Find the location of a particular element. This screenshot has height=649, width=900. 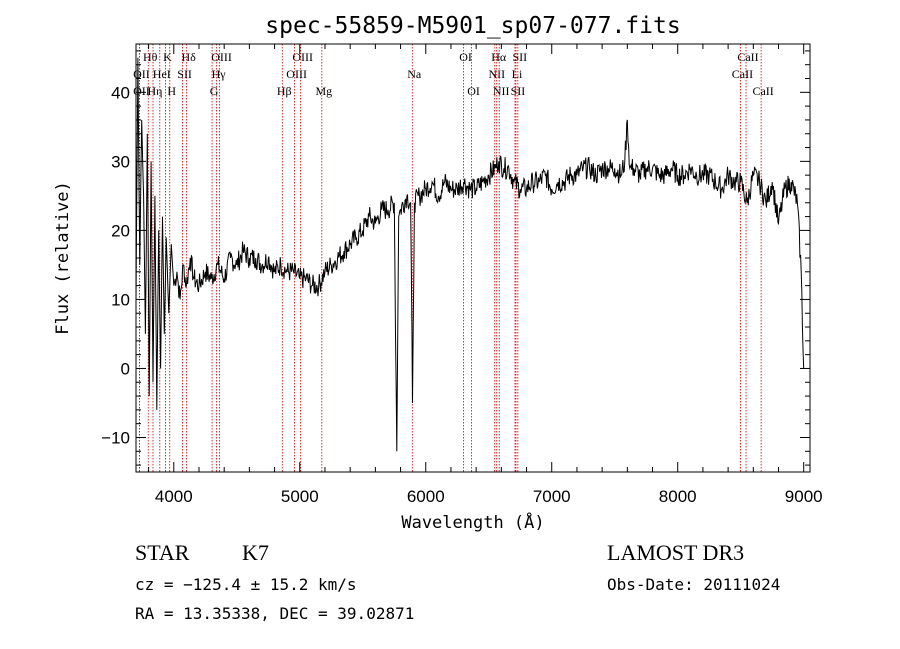

x-tick-label: 5000 is located at coordinates (300, 496).